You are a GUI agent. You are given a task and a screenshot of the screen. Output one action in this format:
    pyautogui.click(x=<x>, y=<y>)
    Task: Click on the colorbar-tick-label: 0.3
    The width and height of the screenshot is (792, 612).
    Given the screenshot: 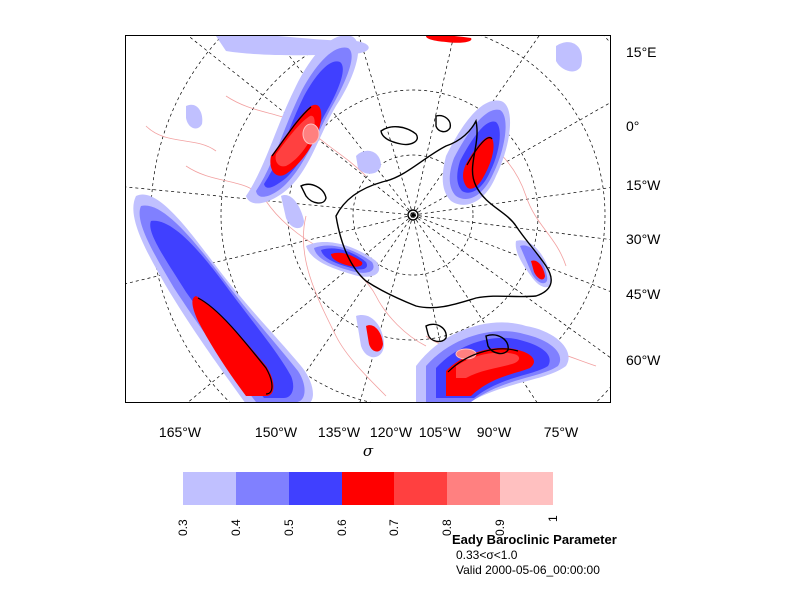 What is the action you would take?
    pyautogui.click(x=183, y=527)
    